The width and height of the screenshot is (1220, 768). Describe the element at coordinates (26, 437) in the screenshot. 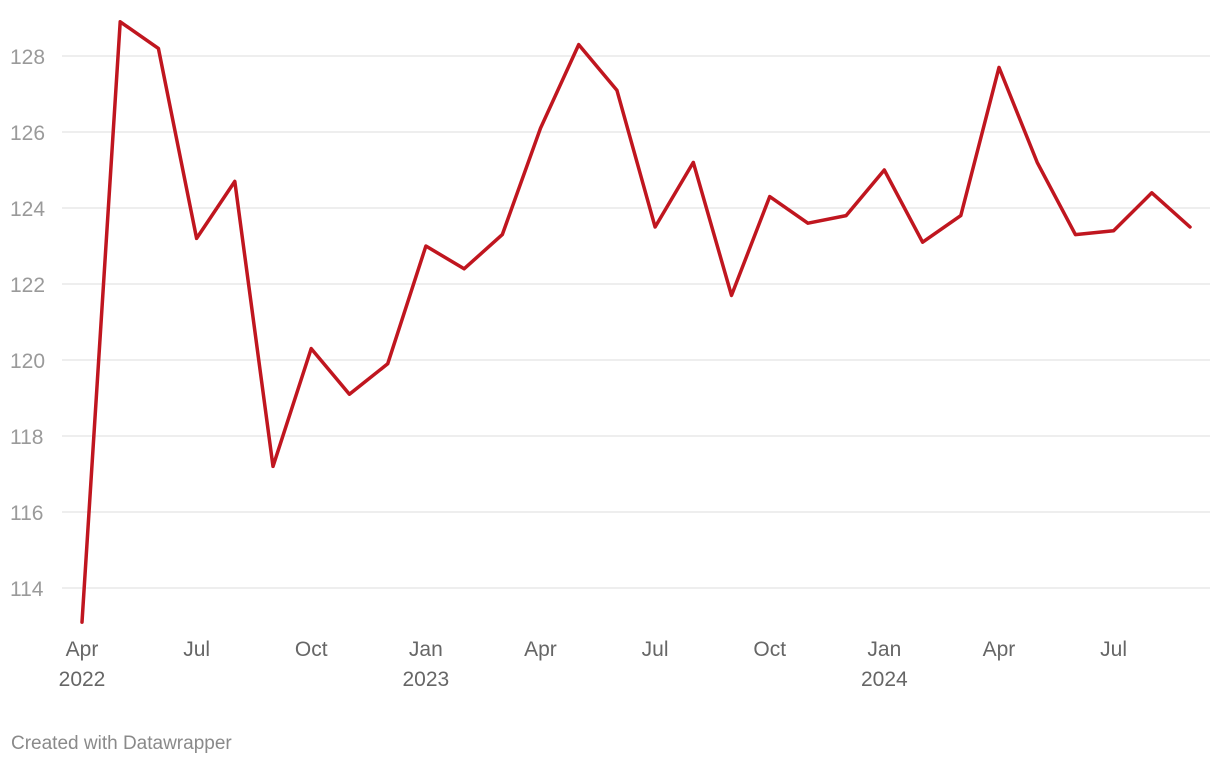

I see `y-tick-label: 118` at that location.